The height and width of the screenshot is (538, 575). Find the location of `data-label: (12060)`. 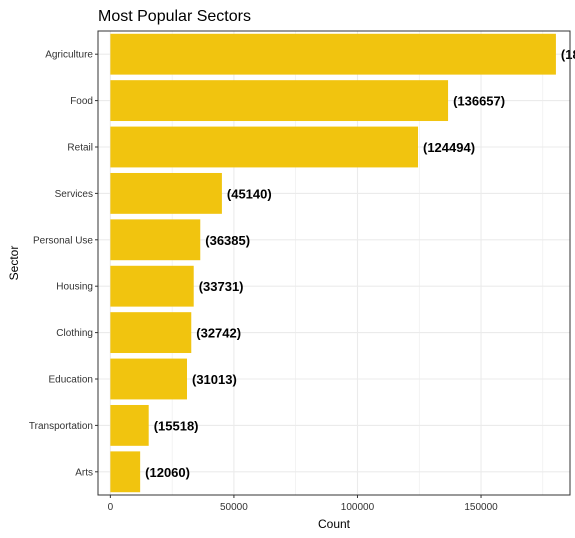

data-label: (12060) is located at coordinates (167, 472).